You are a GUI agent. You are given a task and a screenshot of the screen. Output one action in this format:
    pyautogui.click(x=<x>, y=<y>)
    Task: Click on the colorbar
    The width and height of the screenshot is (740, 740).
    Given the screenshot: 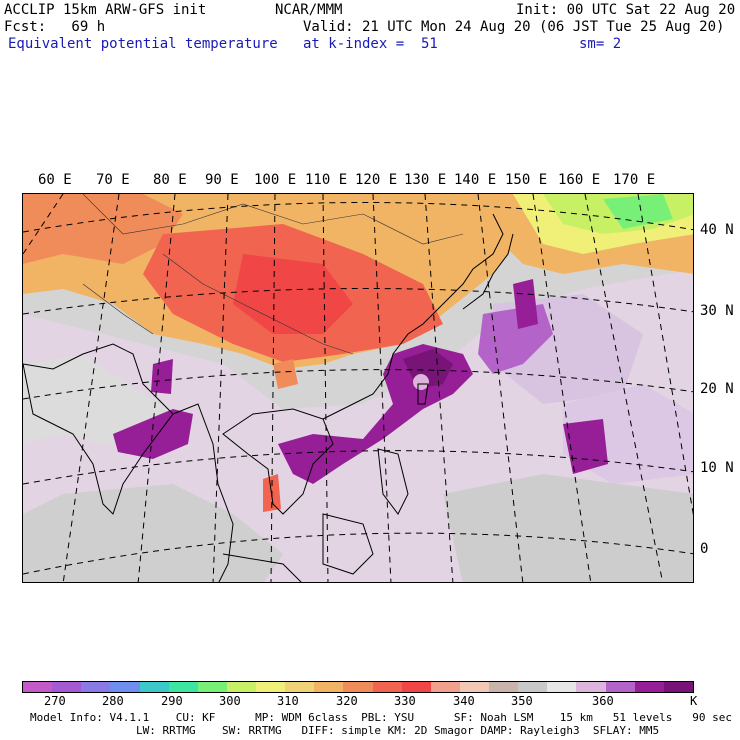 What is the action you would take?
    pyautogui.click(x=358, y=687)
    